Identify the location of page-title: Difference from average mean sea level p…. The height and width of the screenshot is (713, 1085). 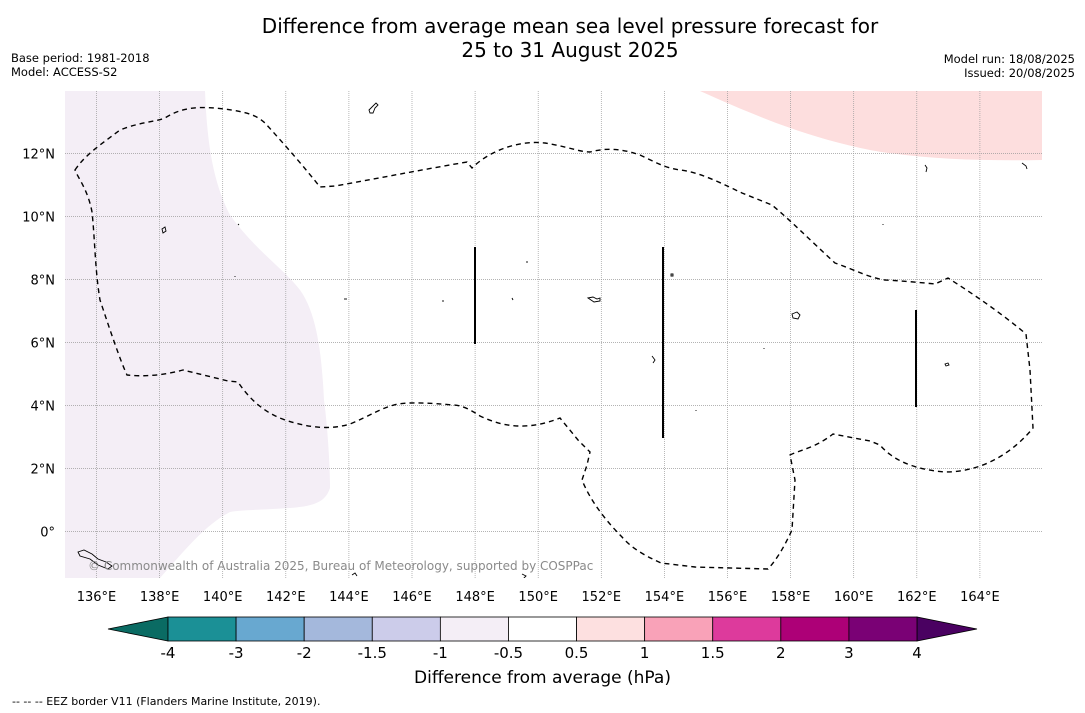
(542, 38).